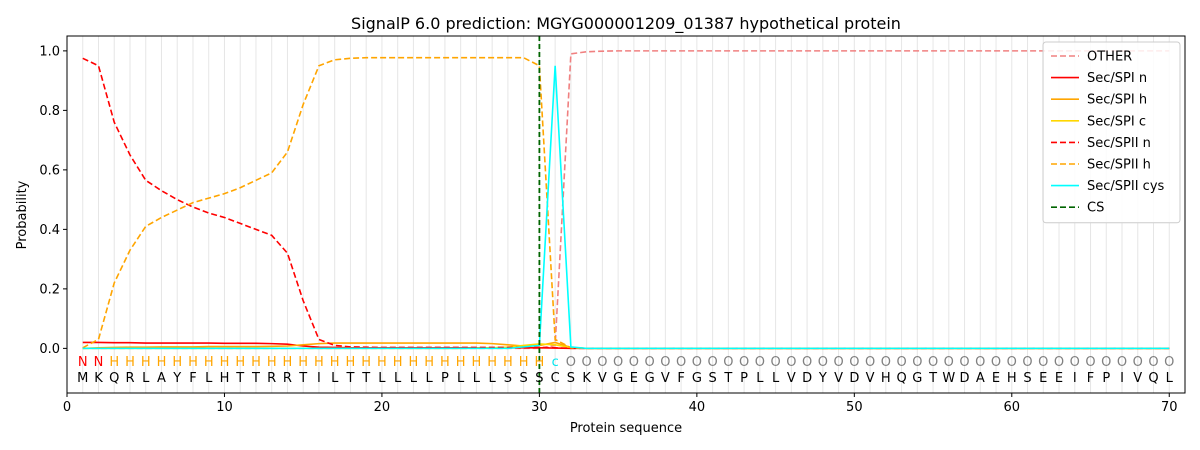 The width and height of the screenshot is (1200, 450). I want to click on legend-label: Sec/SPI h, so click(1117, 100).